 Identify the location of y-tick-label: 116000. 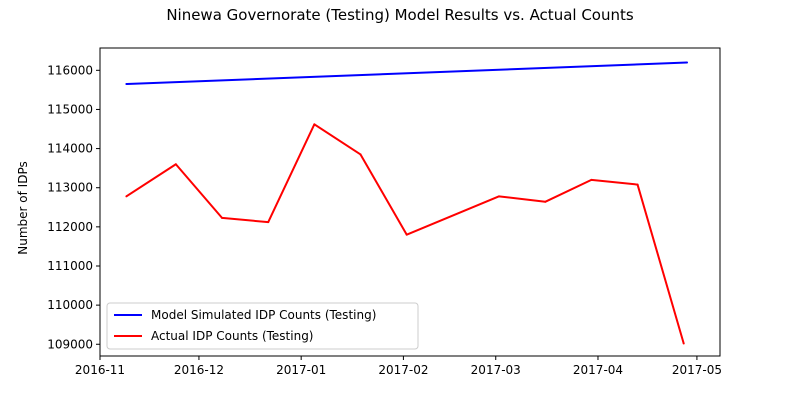
(70, 70).